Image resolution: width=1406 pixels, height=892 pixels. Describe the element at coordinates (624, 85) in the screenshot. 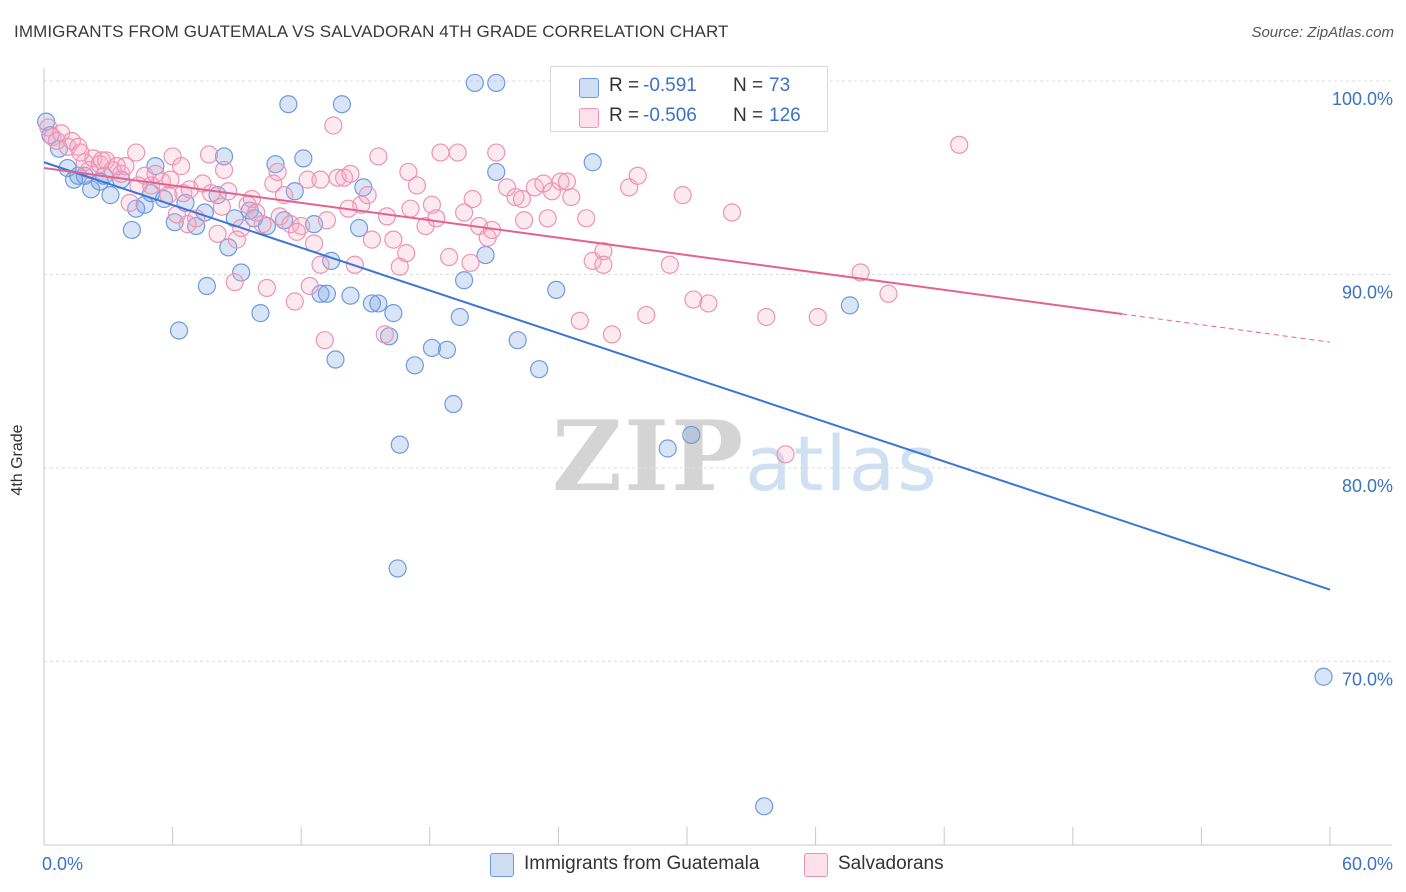

I see `r-label: R =` at that location.